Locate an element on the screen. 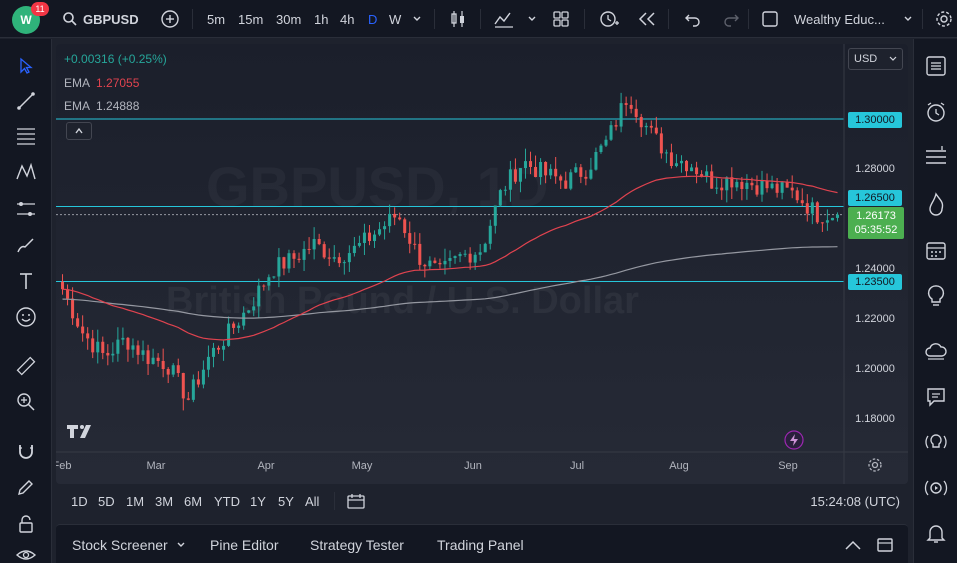 This screenshot has width=957, height=563. ideas-button is located at coordinates (936, 296).